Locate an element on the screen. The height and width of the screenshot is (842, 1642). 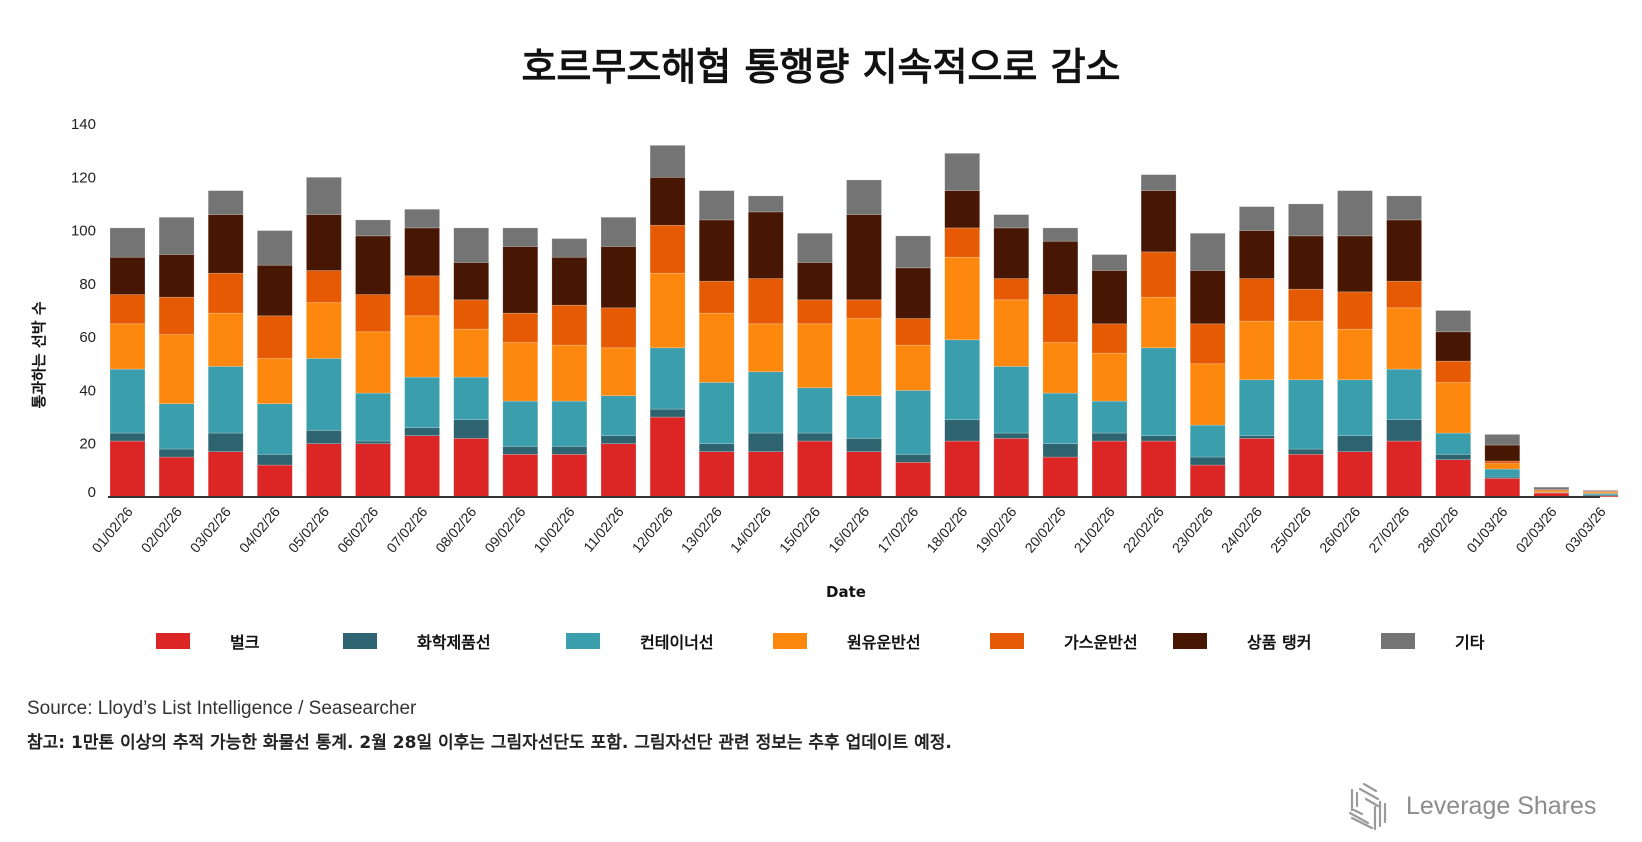
x-tick-label: 11/02/26 is located at coordinates (603, 528).